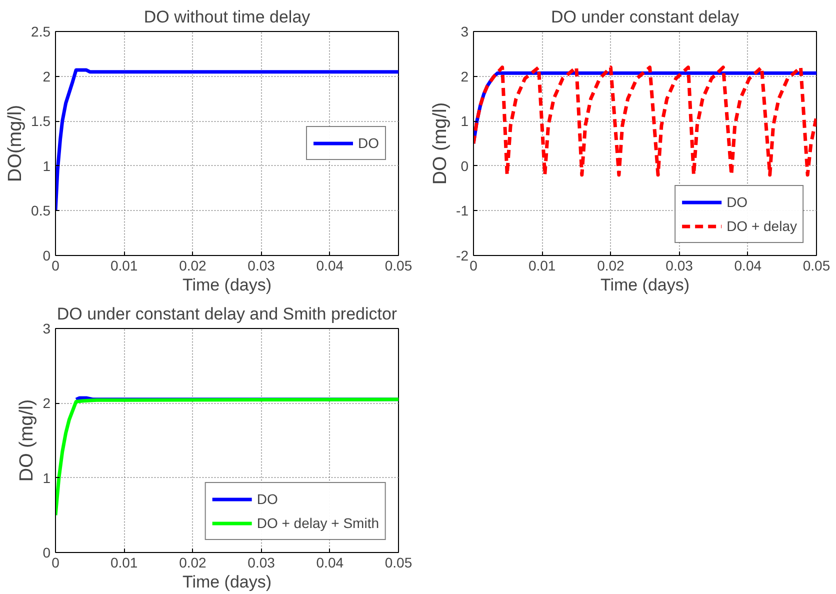 The image size is (836, 594). Describe the element at coordinates (227, 314) in the screenshot. I see `chart-title: DO under constant delay and Smith predictor` at that location.